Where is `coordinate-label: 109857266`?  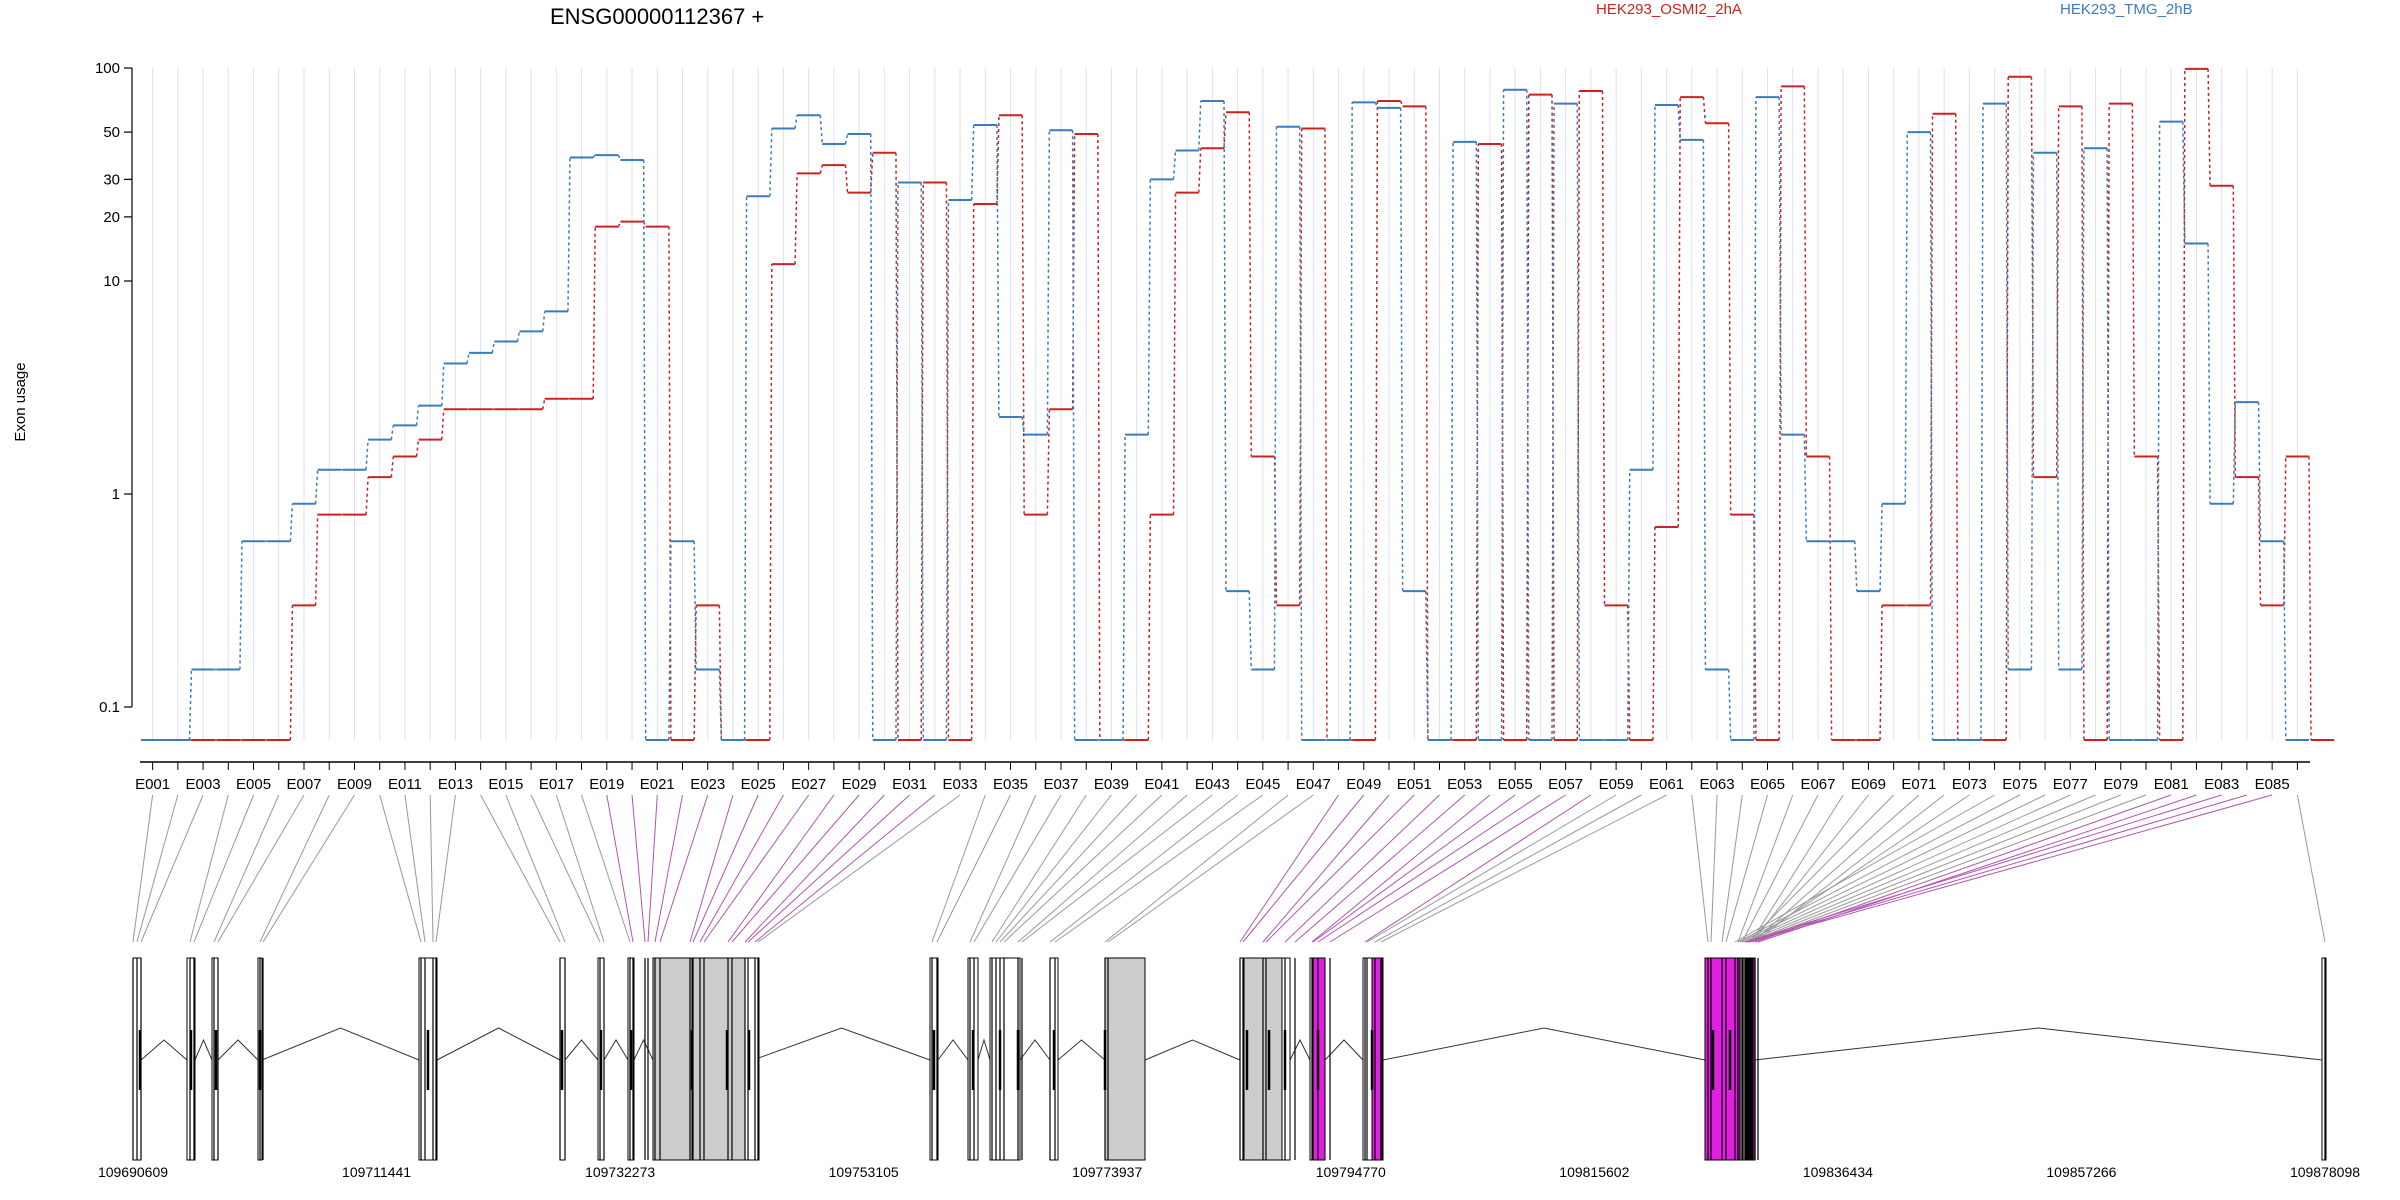
coordinate-label: 109857266 is located at coordinates (2081, 1172).